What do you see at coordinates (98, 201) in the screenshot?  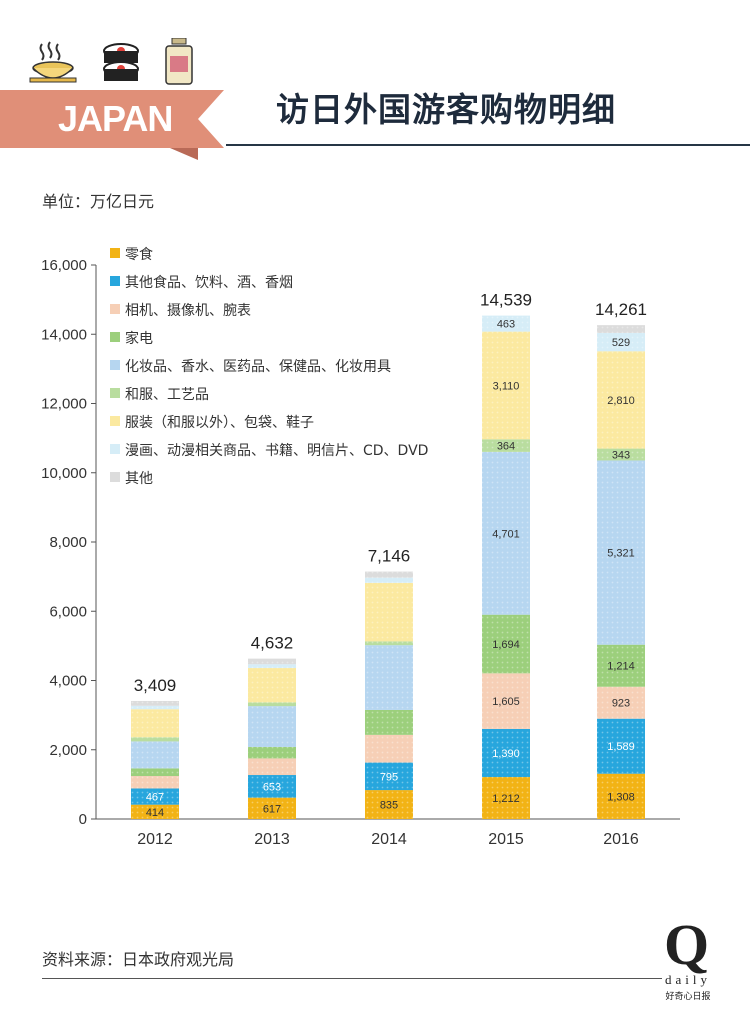 I see `unit-label: 单位：万亿日元` at bounding box center [98, 201].